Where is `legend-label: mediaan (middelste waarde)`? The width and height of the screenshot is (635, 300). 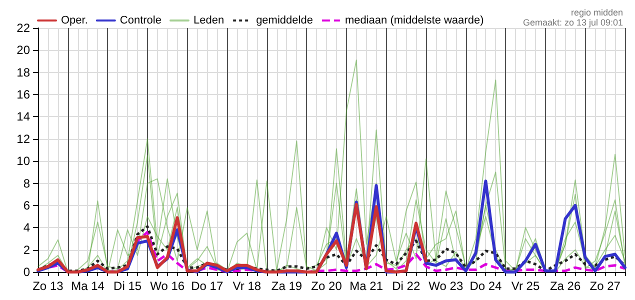 legend-label: mediaan (middelste waarde) is located at coordinates (414, 20).